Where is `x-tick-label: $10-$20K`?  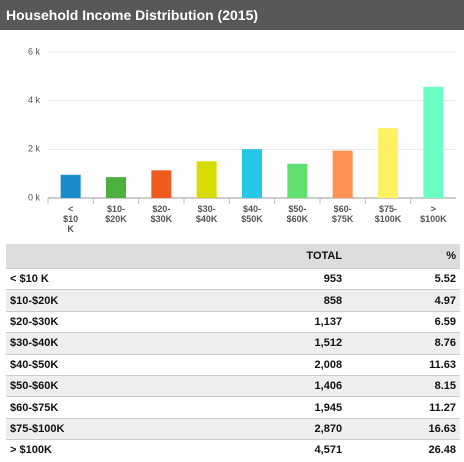
x-tick-label: $10-$20K is located at coordinates (116, 214).